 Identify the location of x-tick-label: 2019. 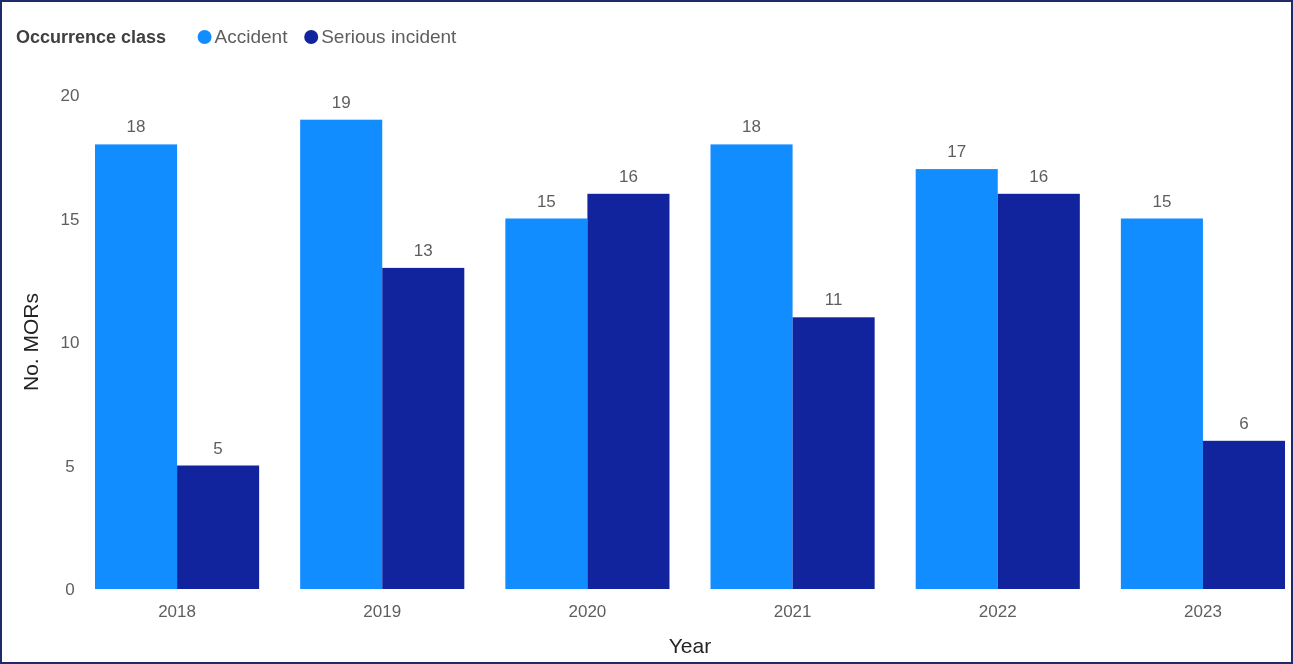
(382, 611).